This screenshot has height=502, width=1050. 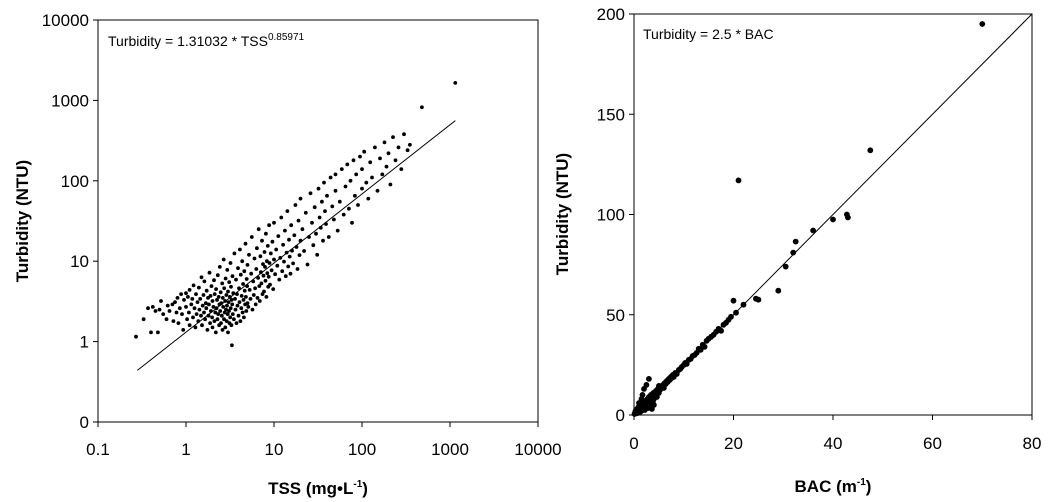 I want to click on x-axis-label-right-sup: -1, so click(x=861, y=482).